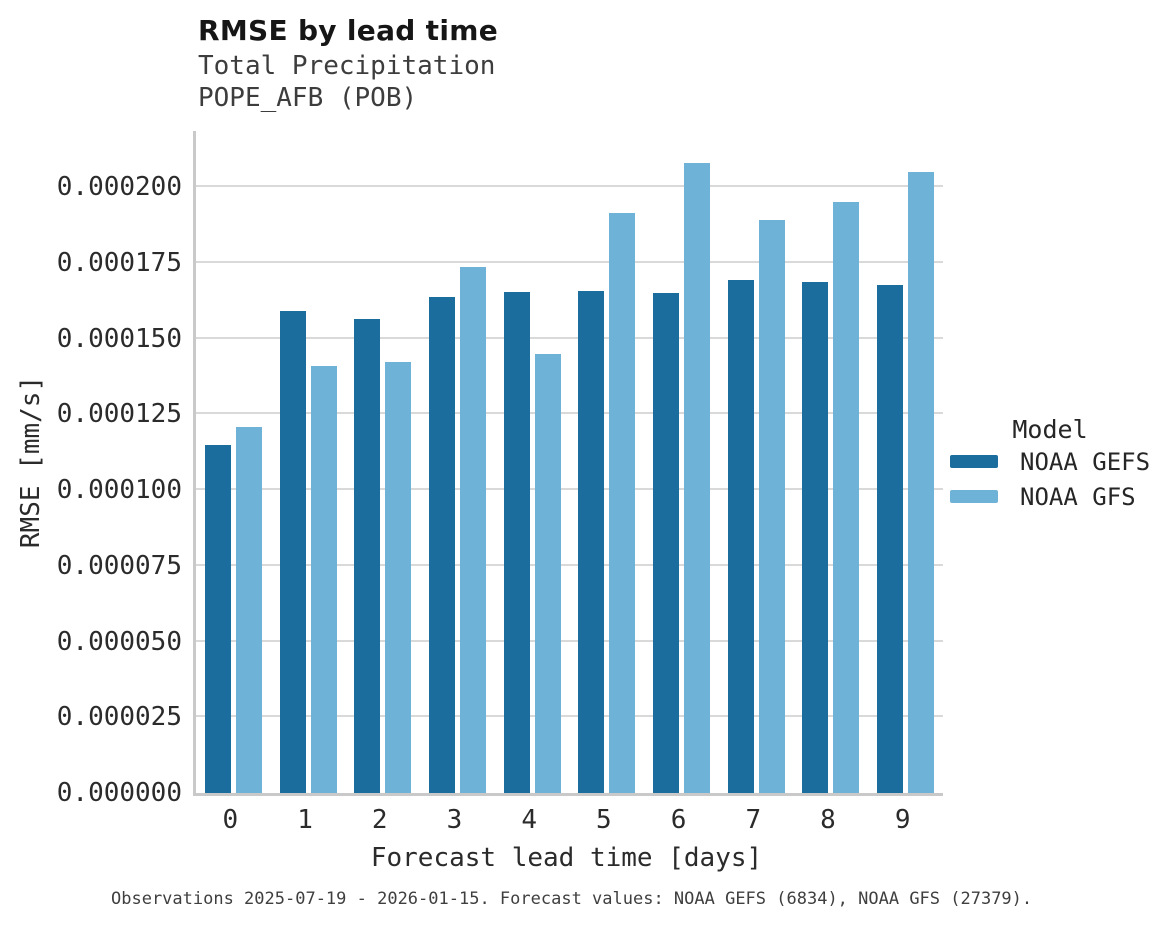 The height and width of the screenshot is (928, 1172). What do you see at coordinates (753, 820) in the screenshot?
I see `x-tick-label: 7` at bounding box center [753, 820].